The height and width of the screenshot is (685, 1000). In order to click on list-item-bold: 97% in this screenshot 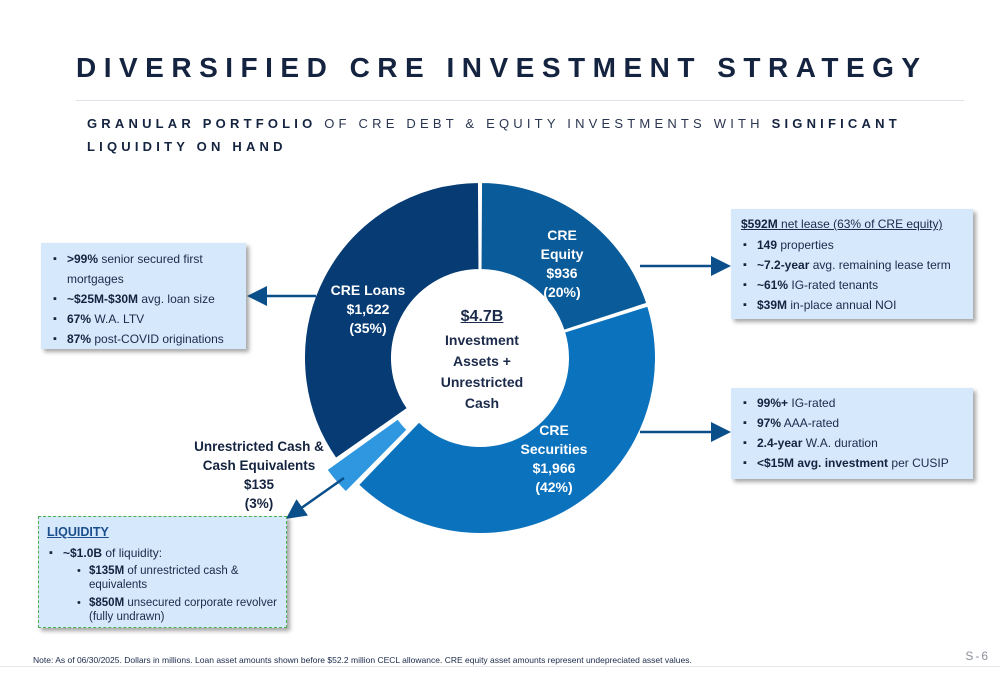, I will do `click(769, 423)`.